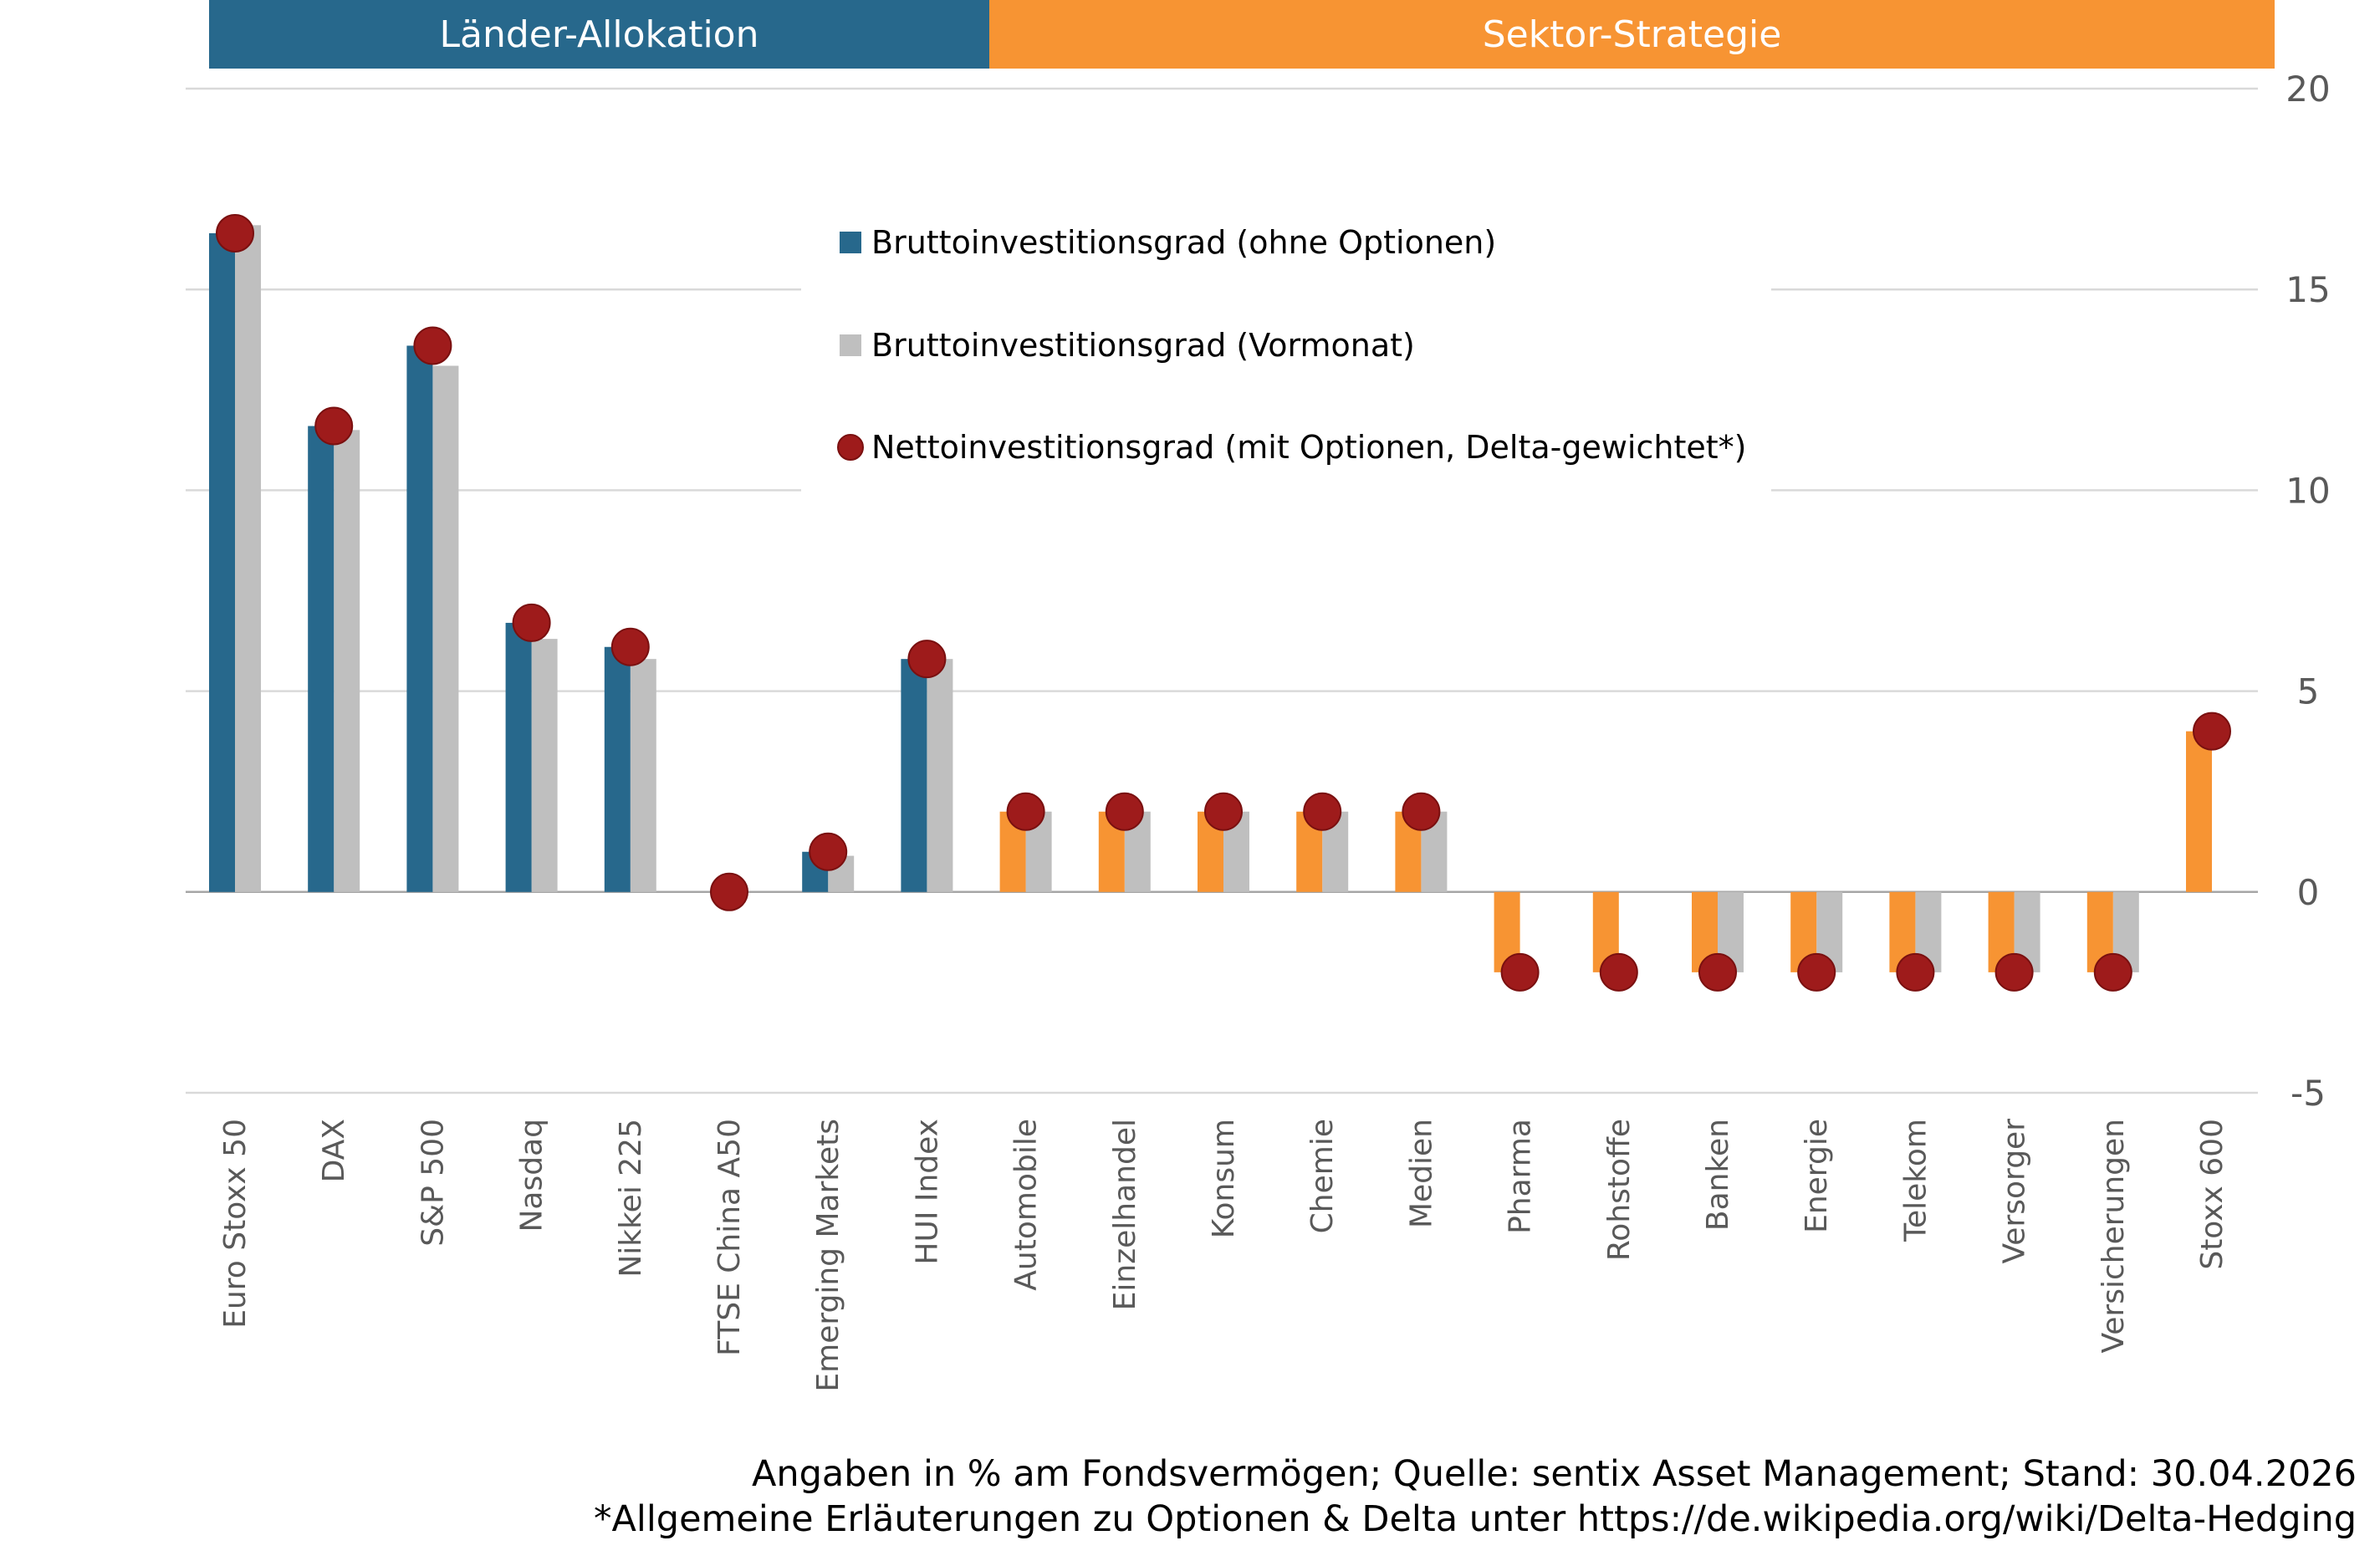  What do you see at coordinates (927, 1192) in the screenshot?
I see `x-tick-label-hui-index: HUI Index` at bounding box center [927, 1192].